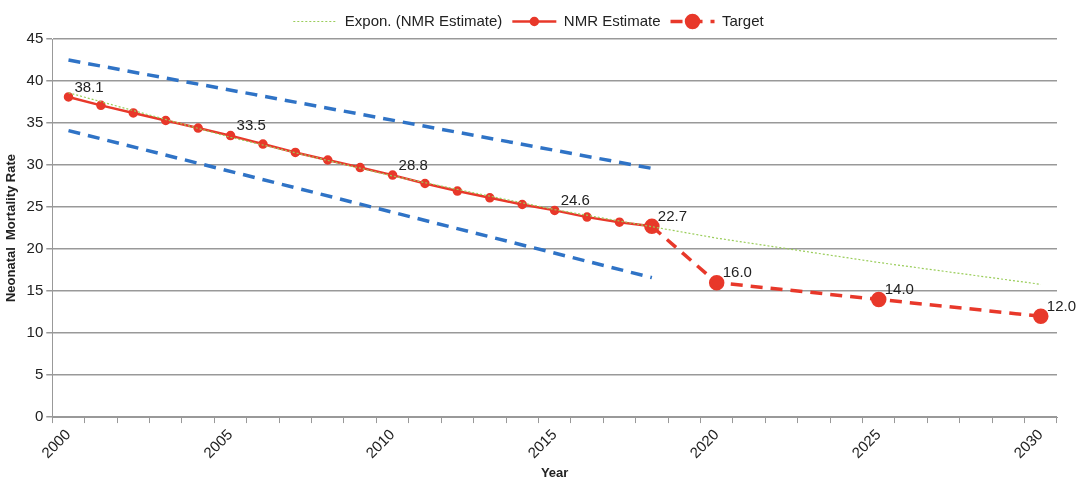  What do you see at coordinates (672, 215) in the screenshot?
I see `data-label: 22.7` at bounding box center [672, 215].